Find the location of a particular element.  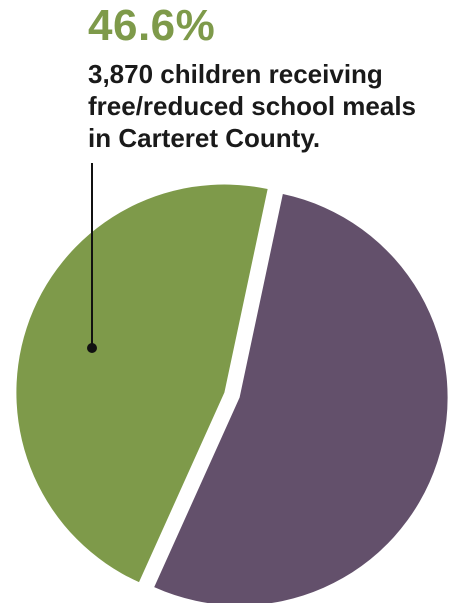

description-line-1: 3,870 children receiving is located at coordinates (235, 74).